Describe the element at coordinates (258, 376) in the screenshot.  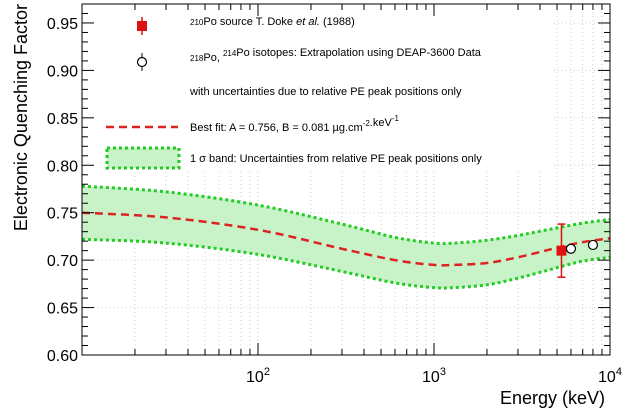
I see `x-tick-label: 10²` at that location.